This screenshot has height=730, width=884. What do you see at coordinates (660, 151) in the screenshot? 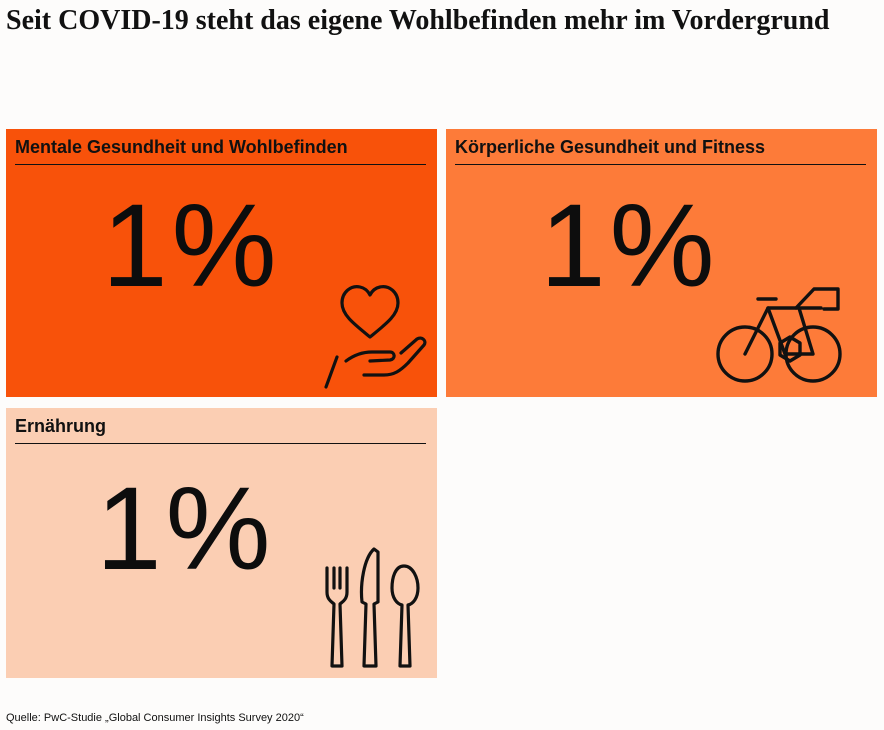
I see `card-label: Körperliche Gesundheit und Fitness` at bounding box center [660, 151].